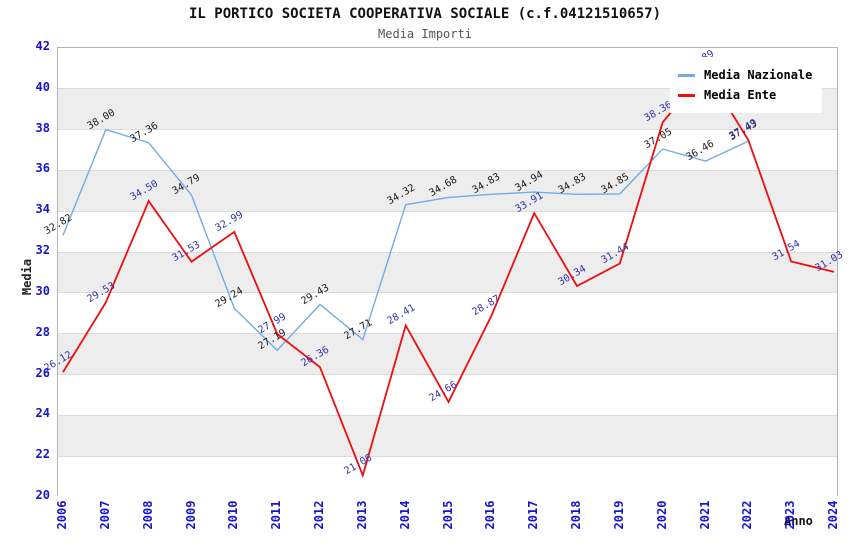 This screenshot has height=550, width=850. Describe the element at coordinates (42, 86) in the screenshot. I see `y-tick-label: 40` at that location.